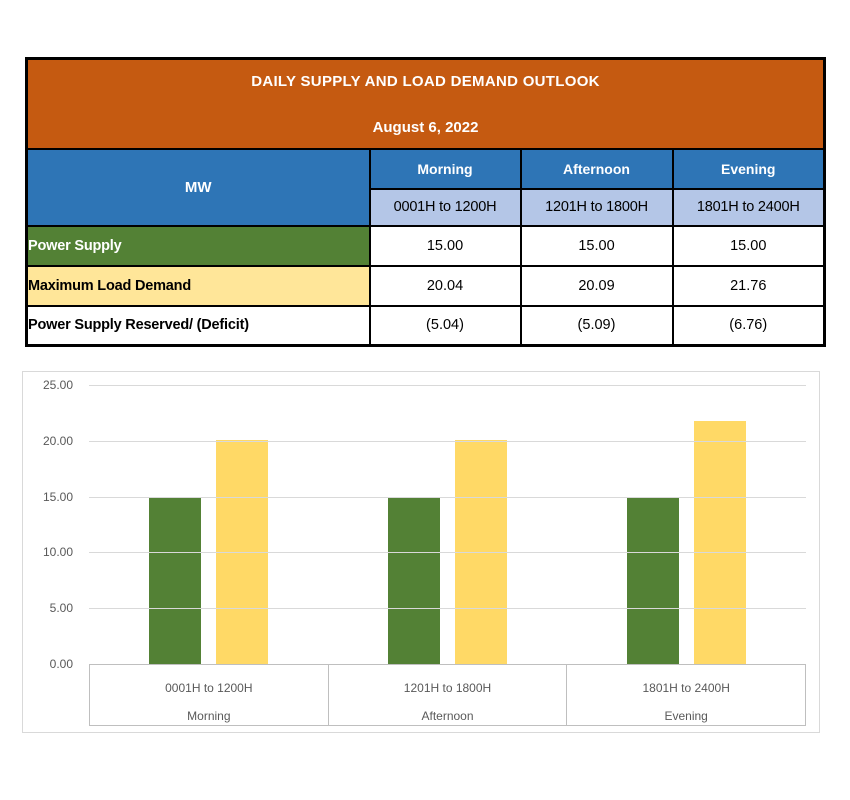 This screenshot has width=850, height=800. Describe the element at coordinates (57, 440) in the screenshot. I see `y-axis-tick-label: 20.00` at that location.